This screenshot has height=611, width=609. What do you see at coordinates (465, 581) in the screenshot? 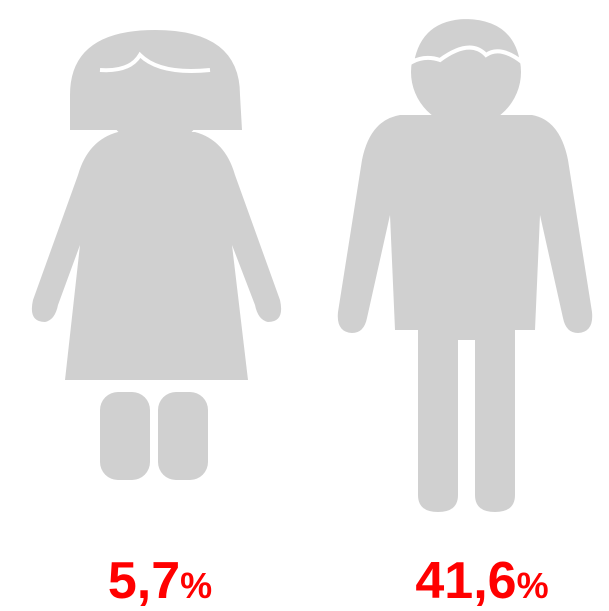
I see `percentage-value: 41,6` at bounding box center [465, 581].